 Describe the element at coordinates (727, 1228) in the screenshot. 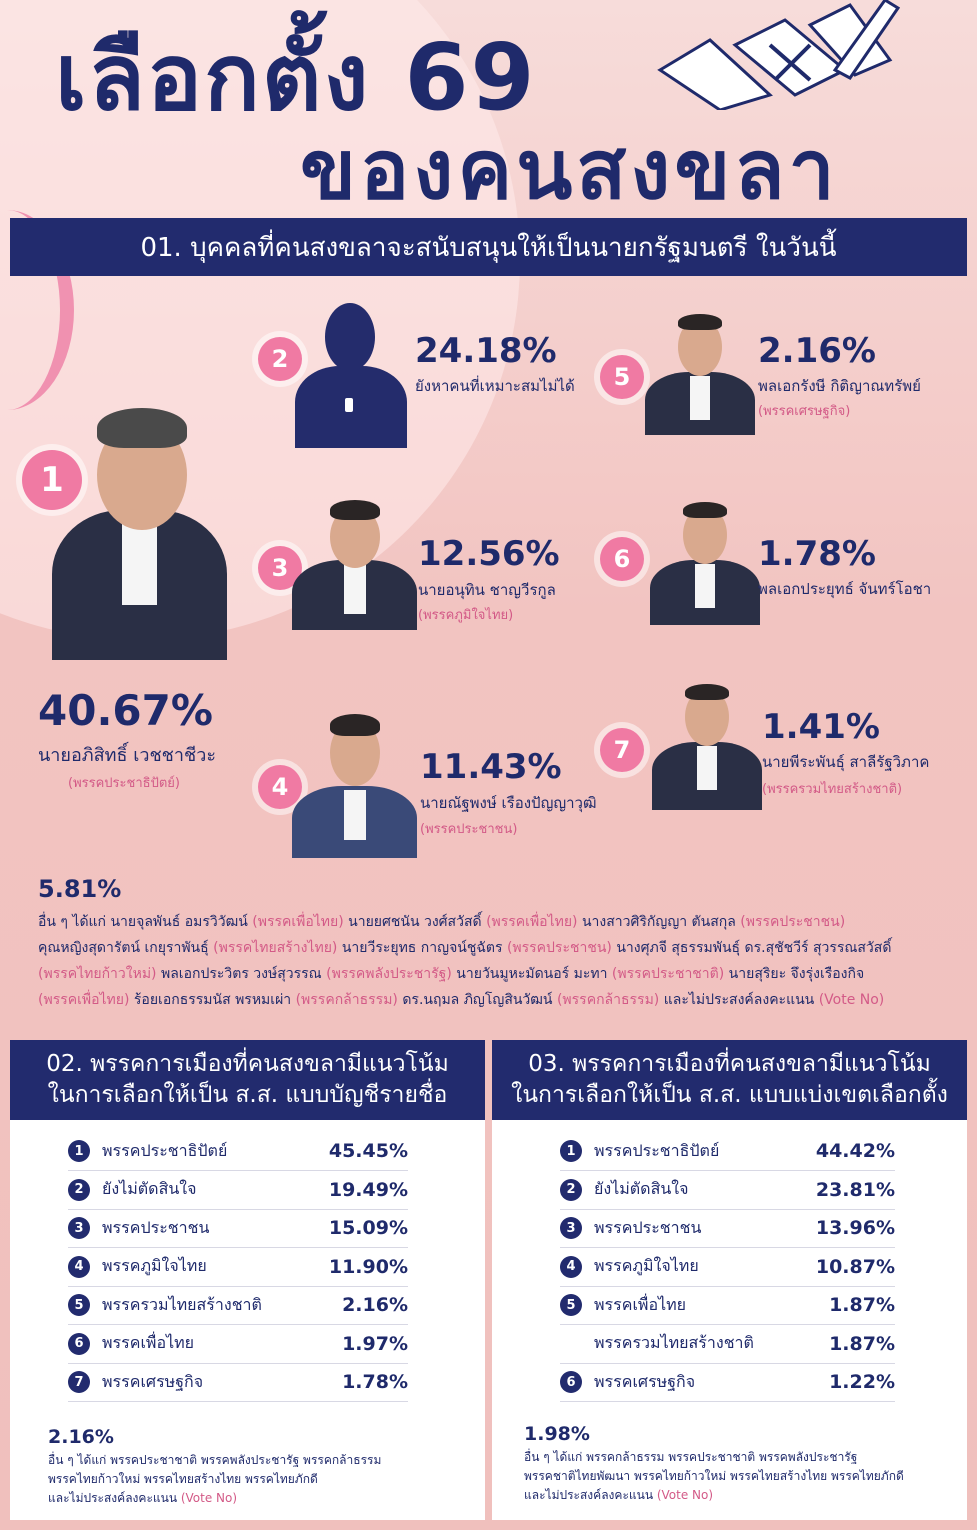

I see `list-item: 3 พรรคประชาชน 13.96%` at that location.